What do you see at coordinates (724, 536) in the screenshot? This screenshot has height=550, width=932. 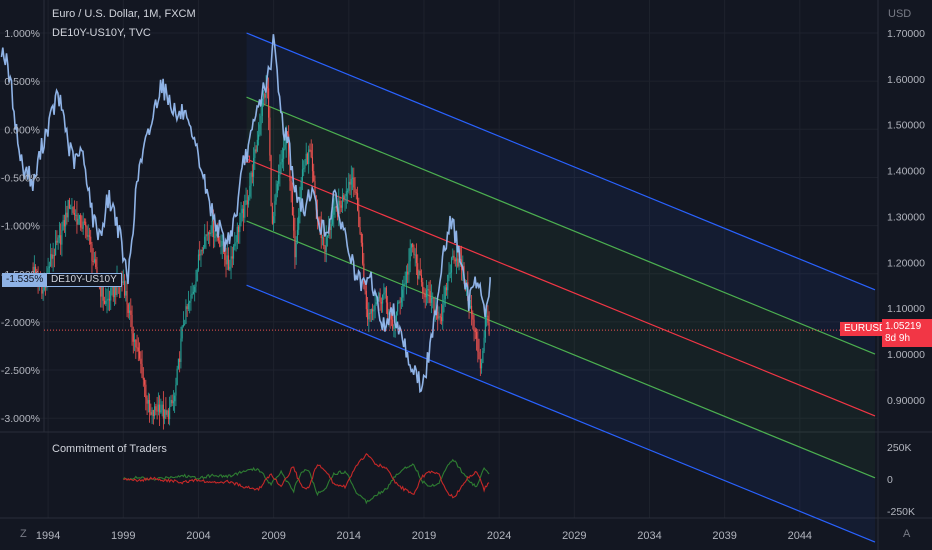 I see `x-tick-label: 2039` at bounding box center [724, 536].